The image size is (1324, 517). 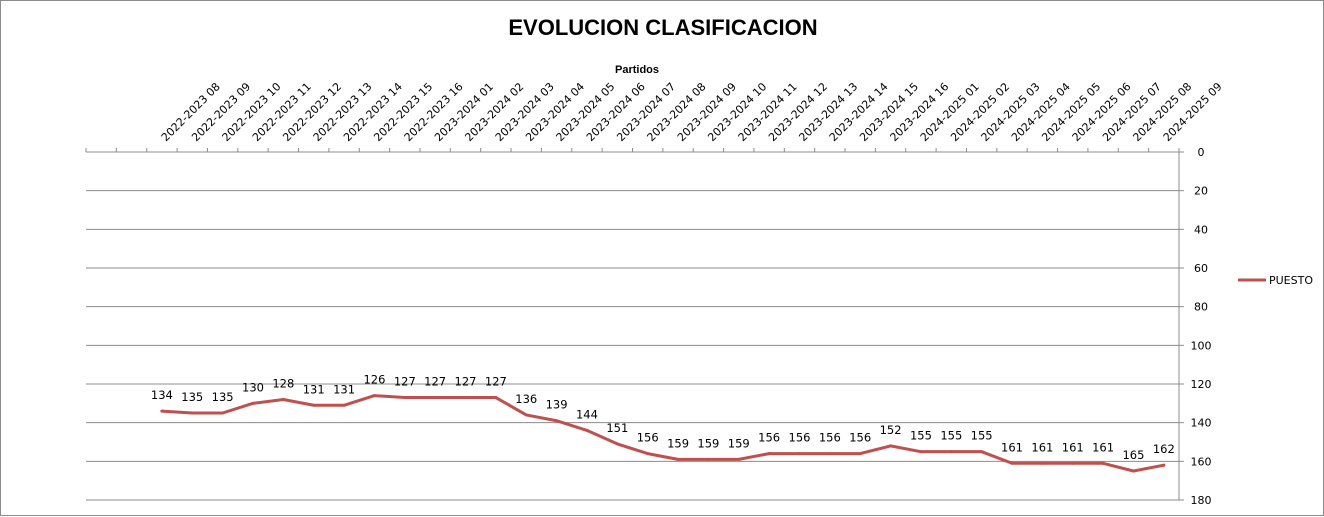 I want to click on y-tick-label-180: 180, so click(x=1201, y=500).